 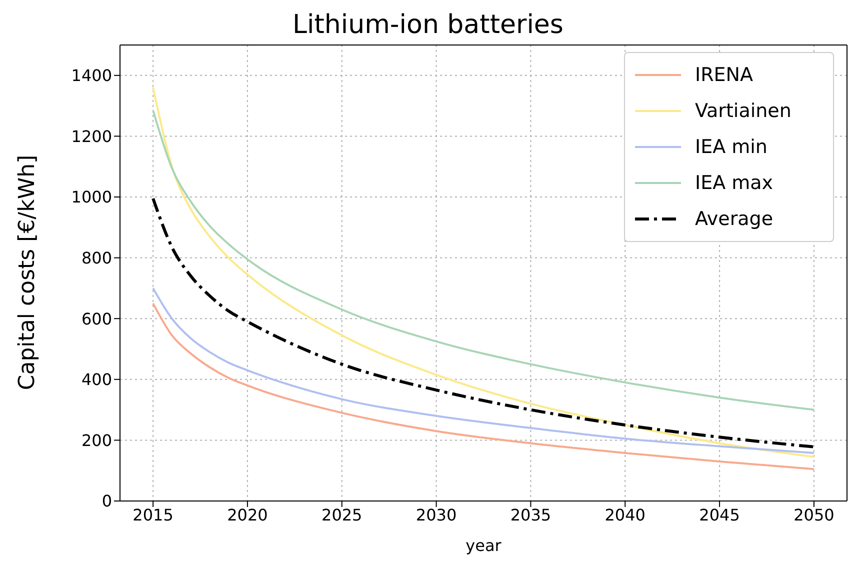 What do you see at coordinates (247, 514) in the screenshot?
I see `x-tick-label: 2020` at bounding box center [247, 514].